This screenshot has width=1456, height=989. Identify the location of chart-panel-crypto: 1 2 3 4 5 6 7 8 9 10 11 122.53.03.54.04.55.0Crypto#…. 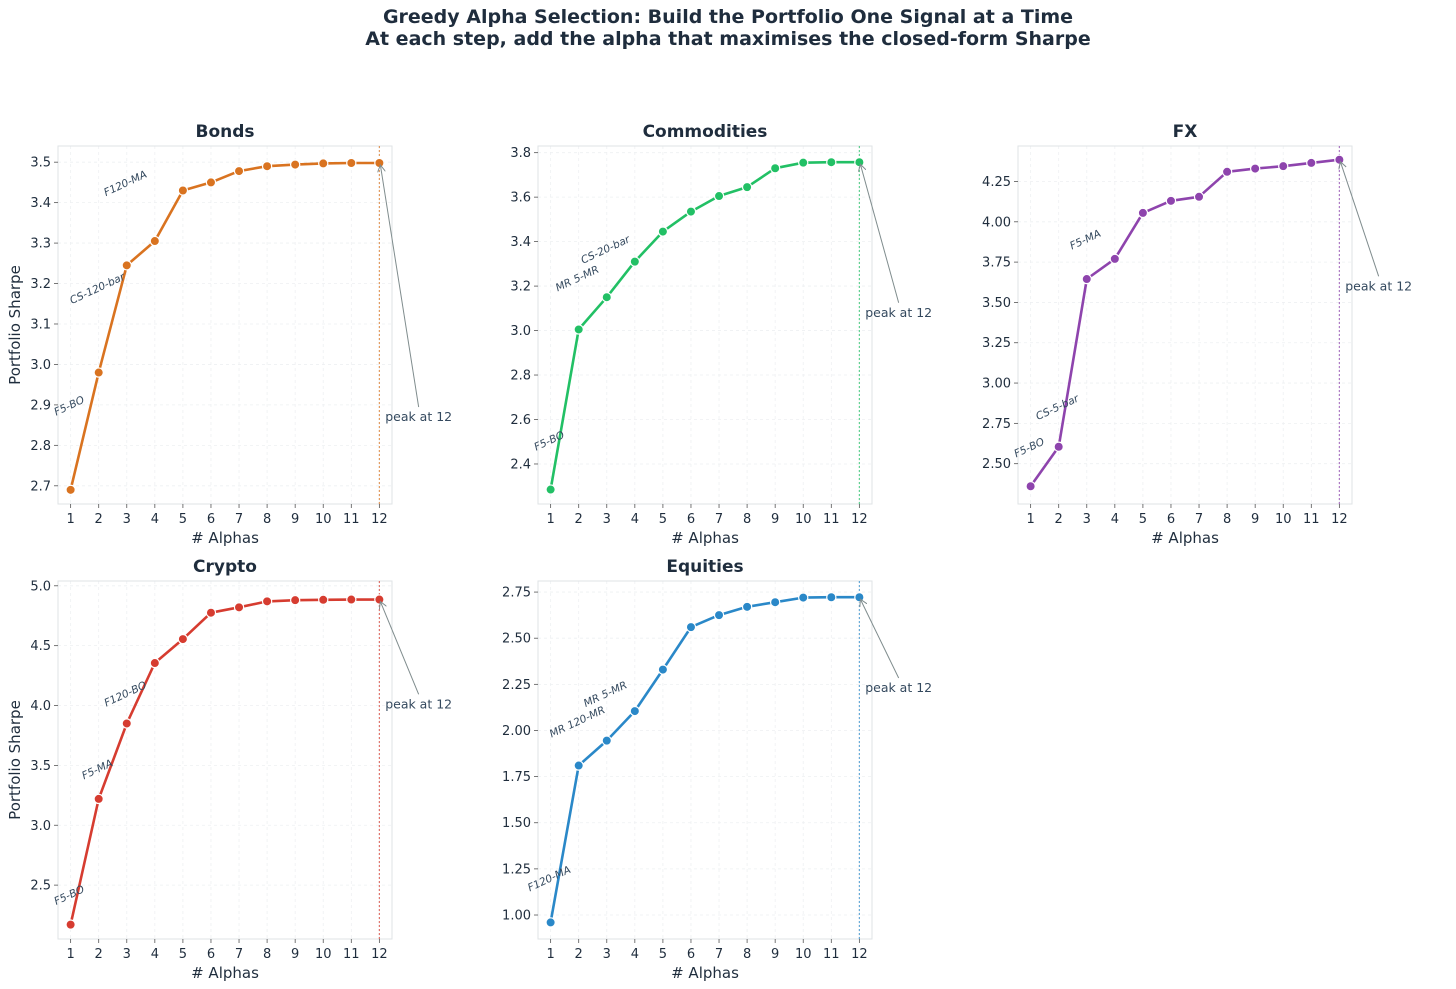
(229, 769).